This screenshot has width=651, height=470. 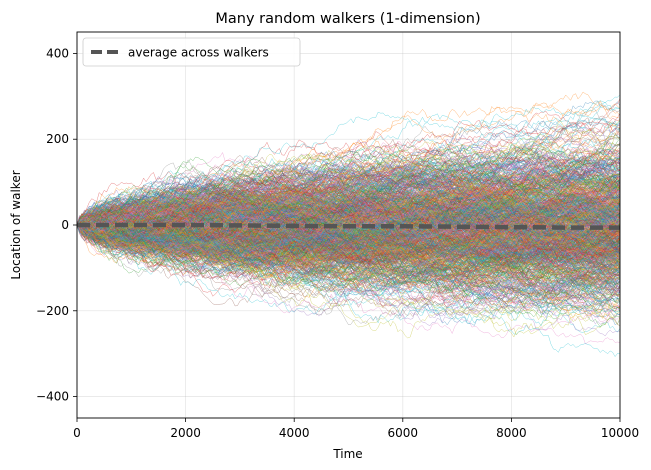 I want to click on legend: average across walkers, so click(x=191, y=52).